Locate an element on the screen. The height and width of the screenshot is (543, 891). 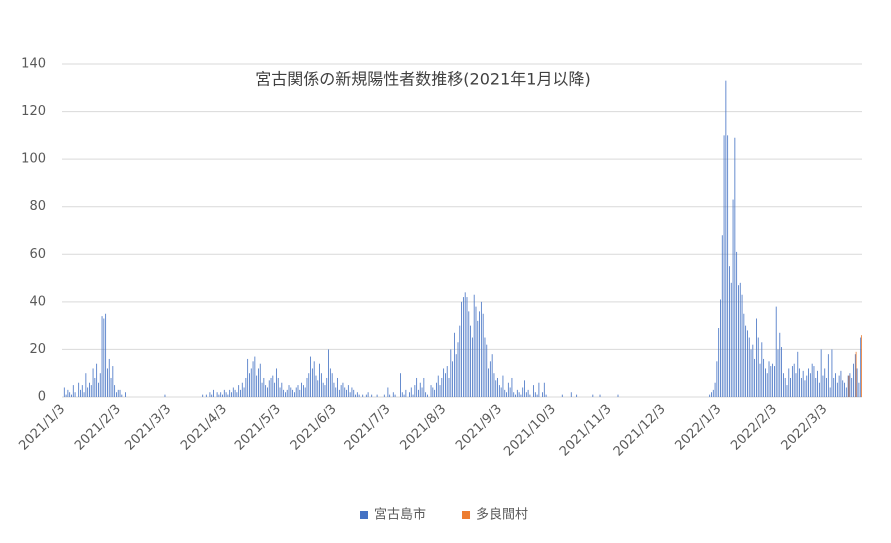
y-tick-label: 20 is located at coordinates (37, 349).